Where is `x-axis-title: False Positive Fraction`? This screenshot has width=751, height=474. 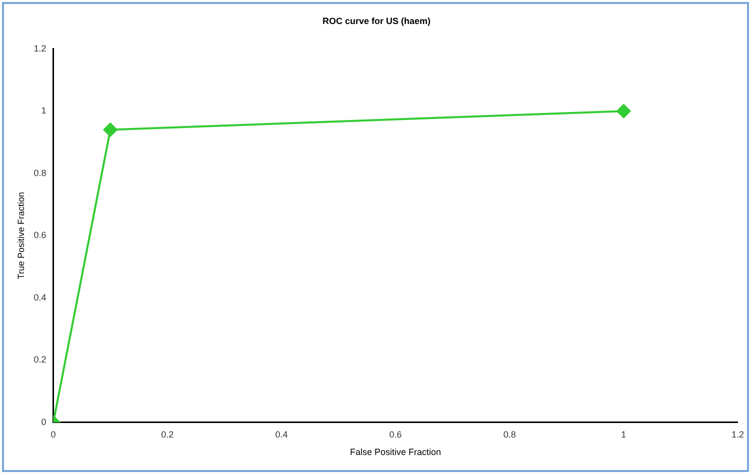 x-axis-title: False Positive Fraction is located at coordinates (396, 452).